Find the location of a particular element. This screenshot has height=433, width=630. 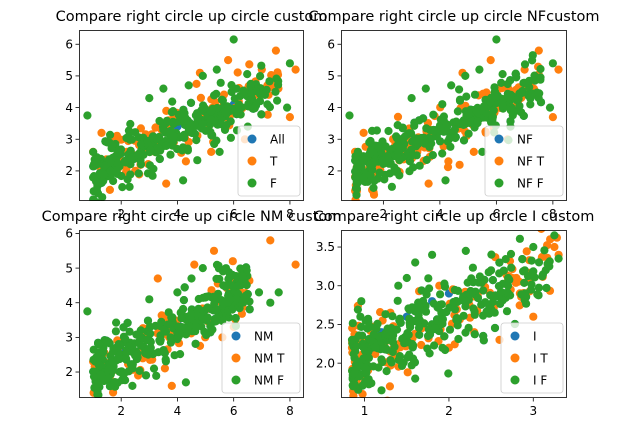

legend-label: F is located at coordinates (273, 183).